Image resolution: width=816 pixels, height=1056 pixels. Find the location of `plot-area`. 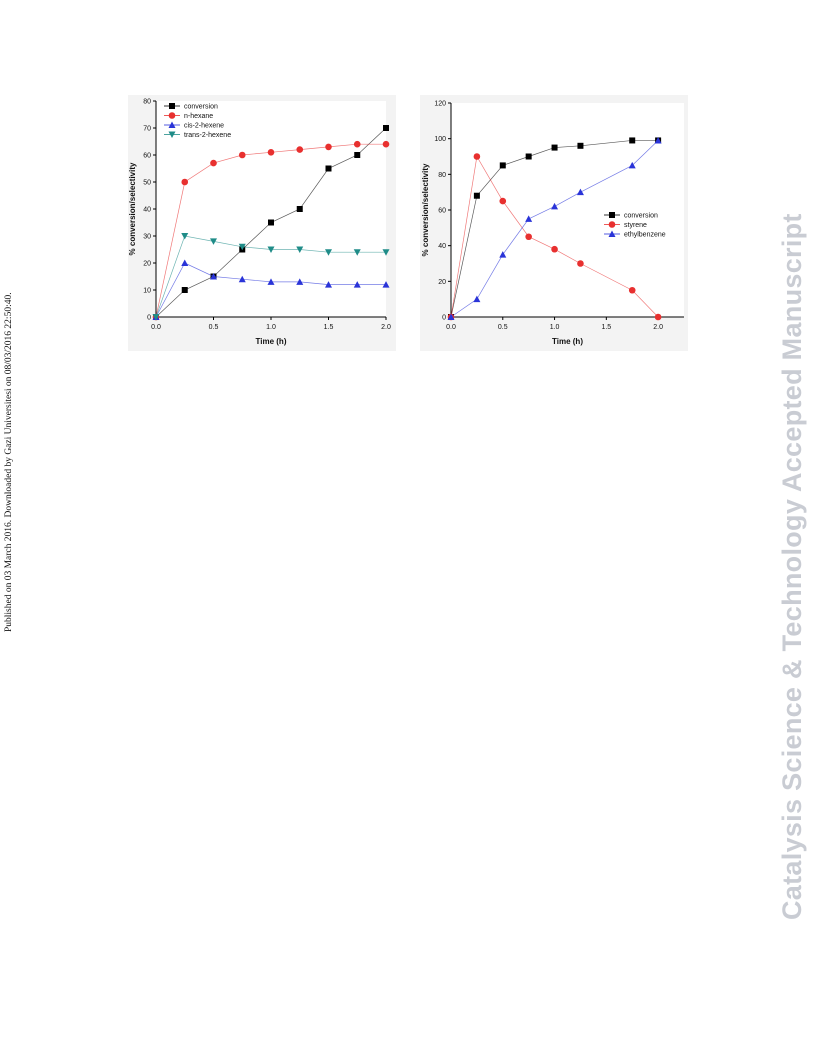

plot-area is located at coordinates (567, 210).